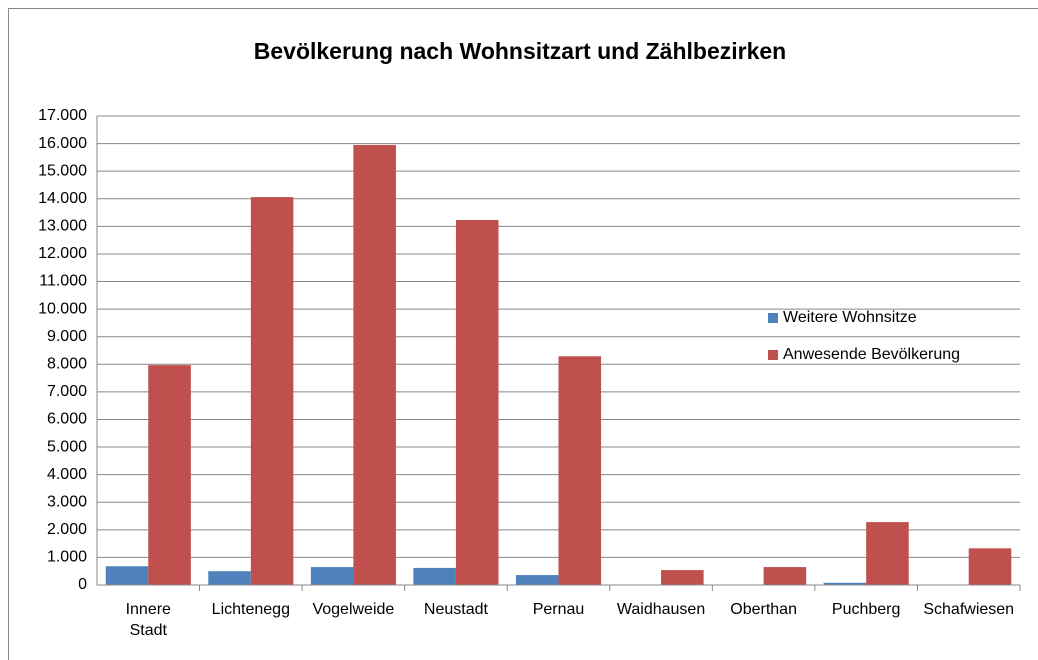 The width and height of the screenshot is (1038, 660). Describe the element at coordinates (67, 391) in the screenshot. I see `y-tick-label: 7.000` at that location.